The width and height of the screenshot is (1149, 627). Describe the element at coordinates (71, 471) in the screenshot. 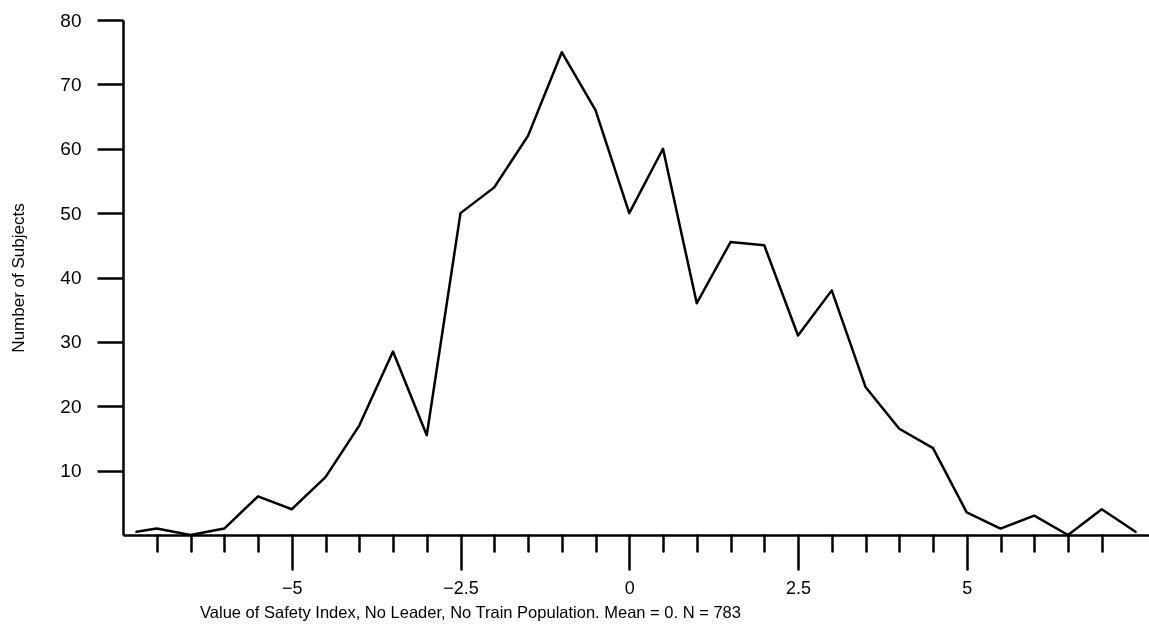

I see `y-tick-label: 10` at that location.